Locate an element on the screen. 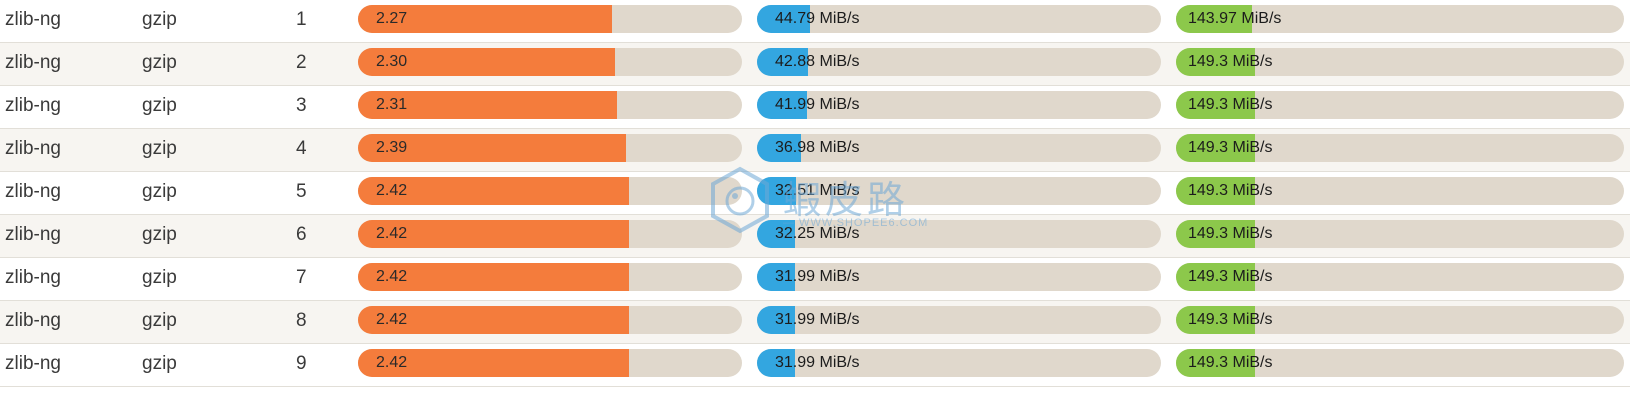 This screenshot has width=1630, height=400. compress-speed-value: 42.88 MiB/s is located at coordinates (817, 61).